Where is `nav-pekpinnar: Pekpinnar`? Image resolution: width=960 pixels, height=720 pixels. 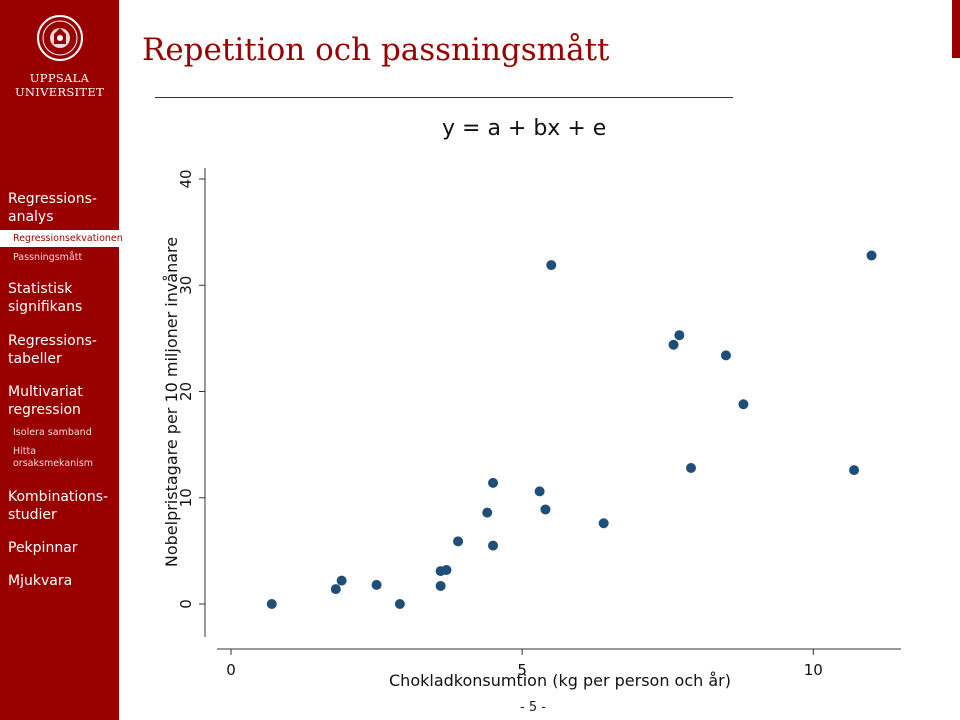 nav-pekpinnar: Pekpinnar is located at coordinates (43, 548).